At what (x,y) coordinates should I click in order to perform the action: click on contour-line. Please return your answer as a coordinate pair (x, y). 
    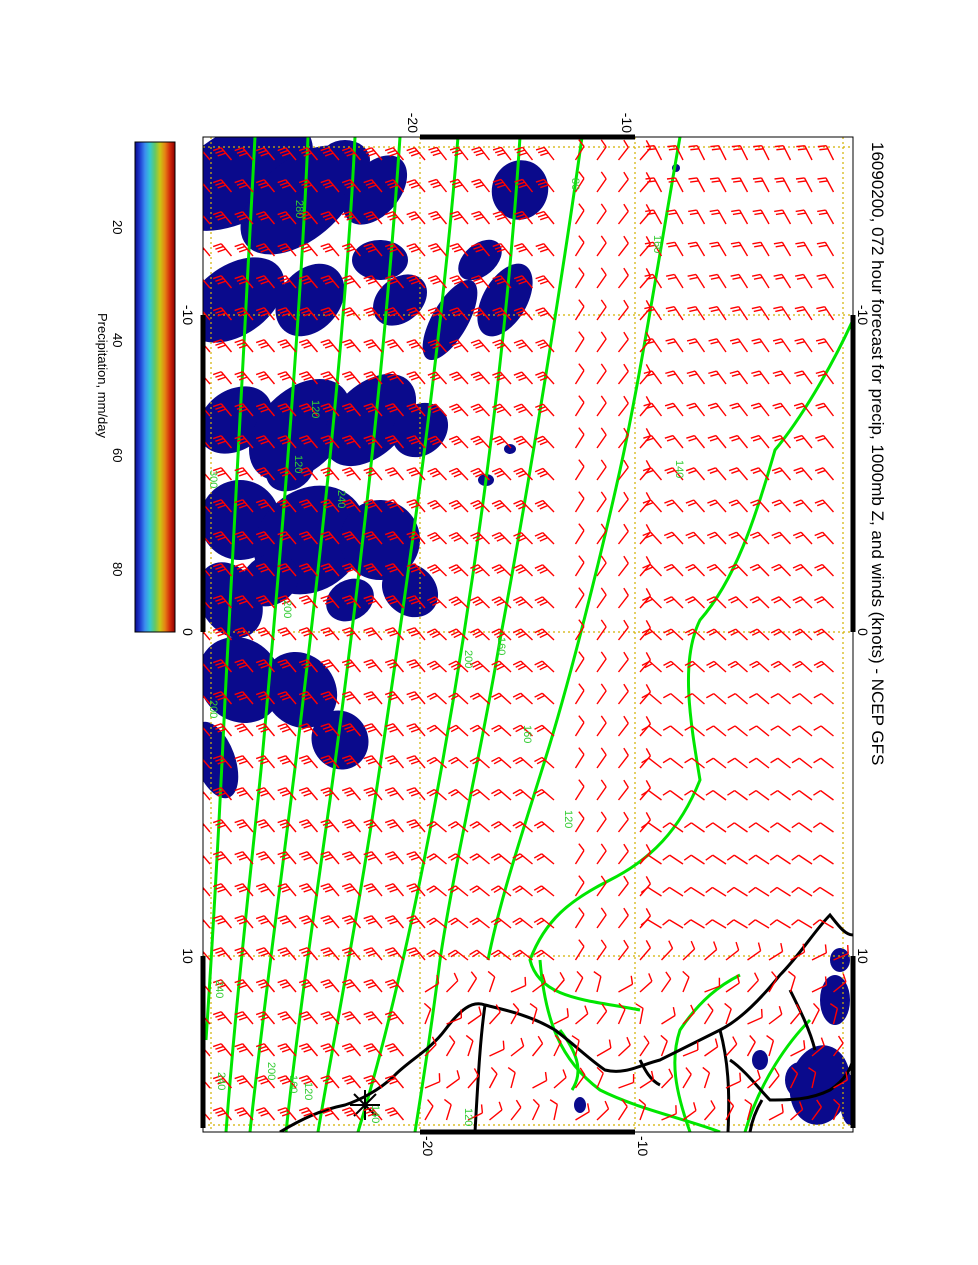
    Looking at the image, I should click on (302, 634).